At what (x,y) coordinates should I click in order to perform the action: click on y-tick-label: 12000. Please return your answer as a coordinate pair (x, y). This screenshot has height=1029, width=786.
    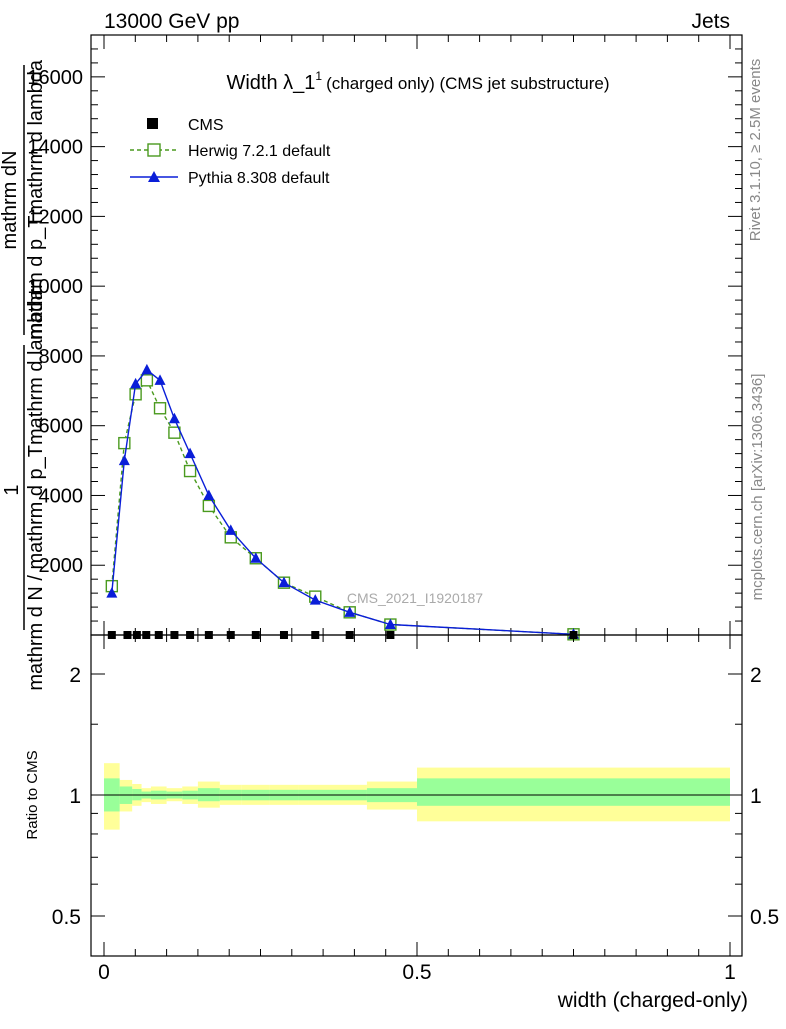
    Looking at the image, I should click on (55, 217).